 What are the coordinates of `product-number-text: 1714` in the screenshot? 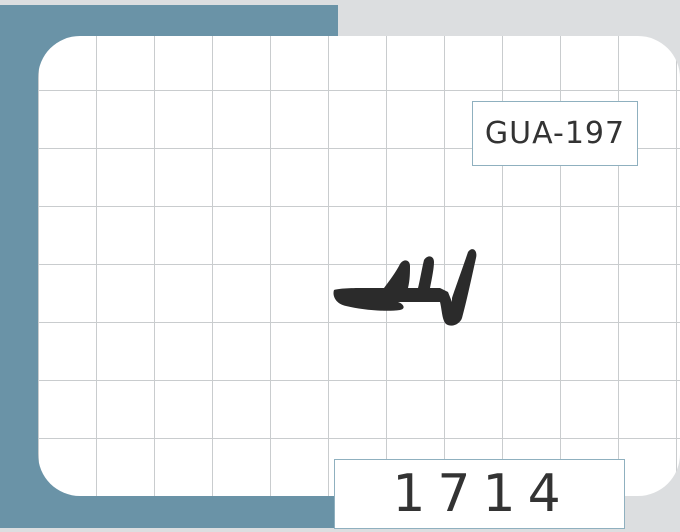 It's located at (482, 494).